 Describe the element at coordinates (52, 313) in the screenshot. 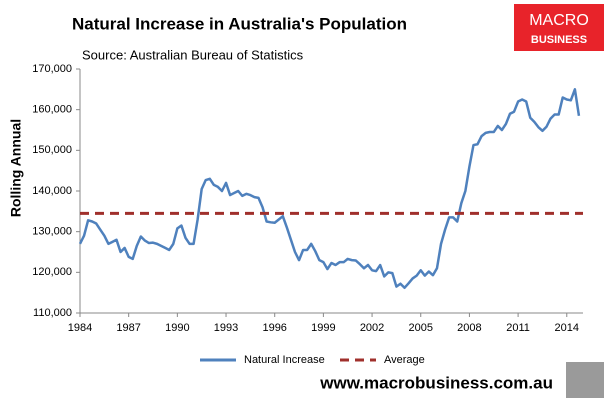

I see `y-tick-label: 110,000` at that location.